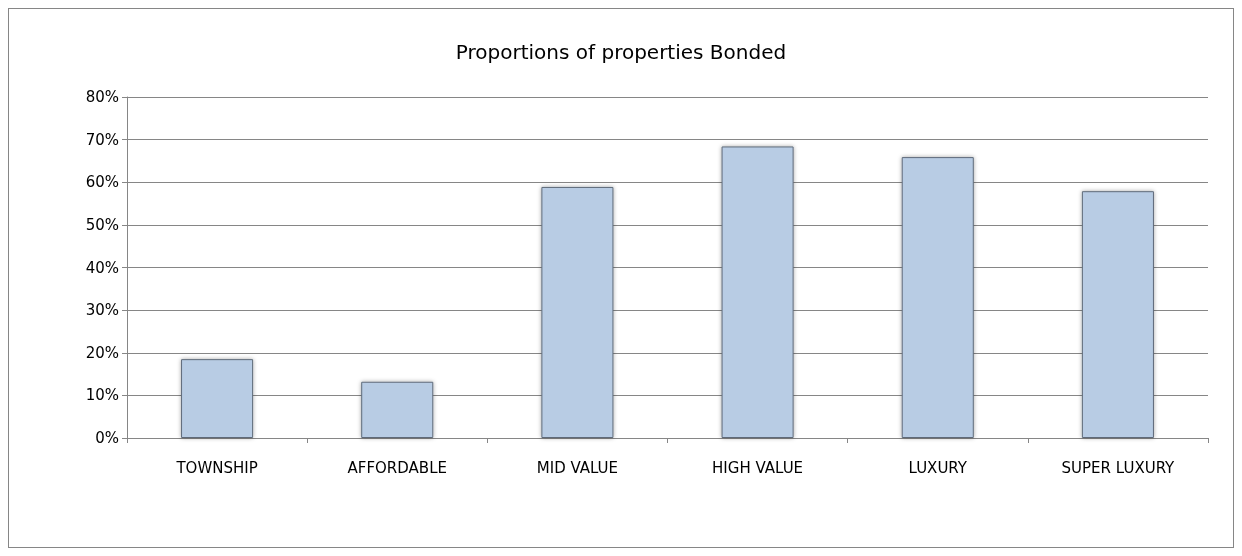  Describe the element at coordinates (758, 467) in the screenshot. I see `x-tick-label: HIGH VALUE` at that location.